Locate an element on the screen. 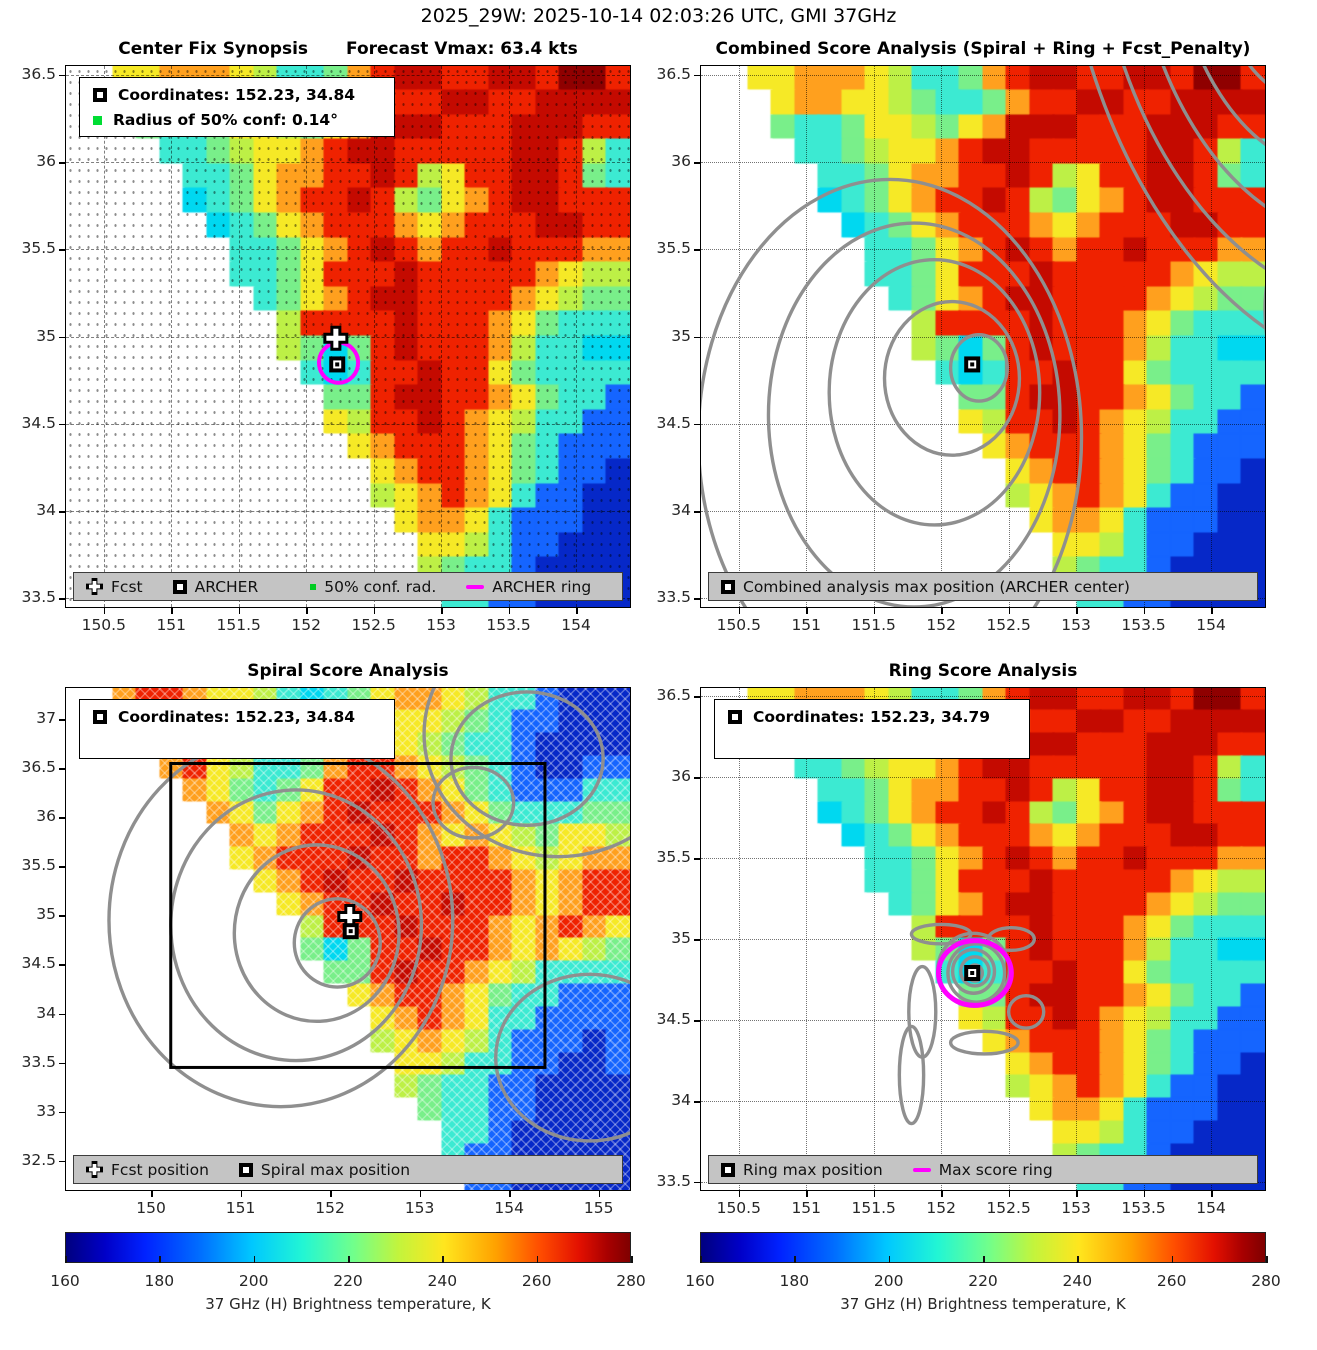  legend-box-label: Coordinates: 152.23, 34.84 is located at coordinates (237, 717).